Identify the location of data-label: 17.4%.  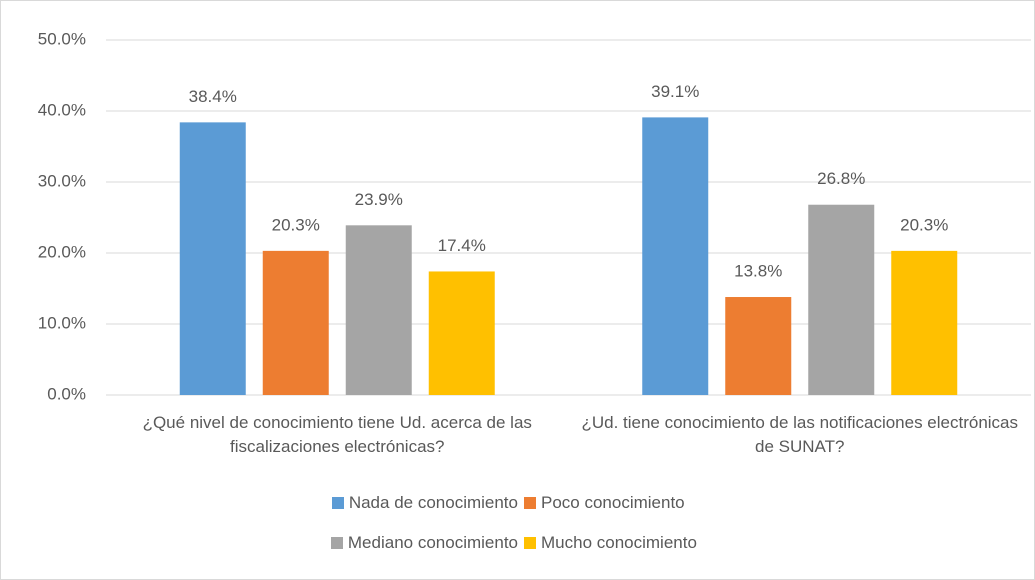
(462, 245).